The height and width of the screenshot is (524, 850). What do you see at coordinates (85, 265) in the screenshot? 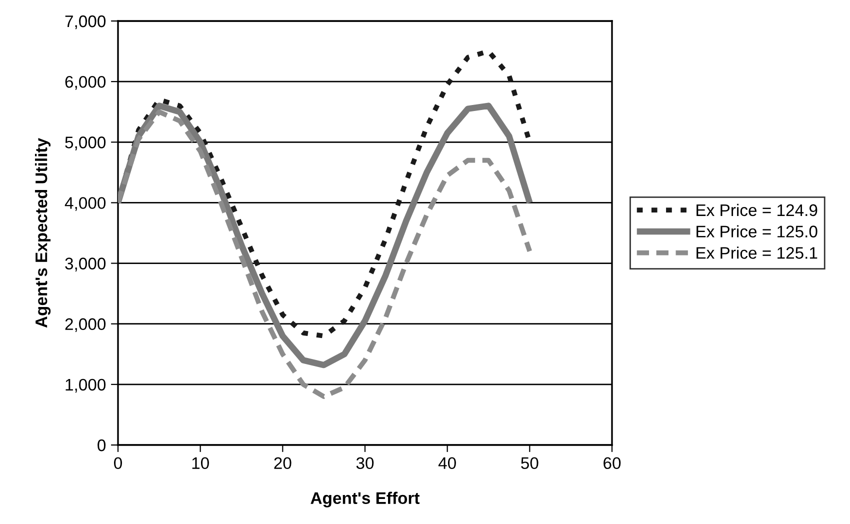
I see `y-tick-label: 3,000` at bounding box center [85, 265].